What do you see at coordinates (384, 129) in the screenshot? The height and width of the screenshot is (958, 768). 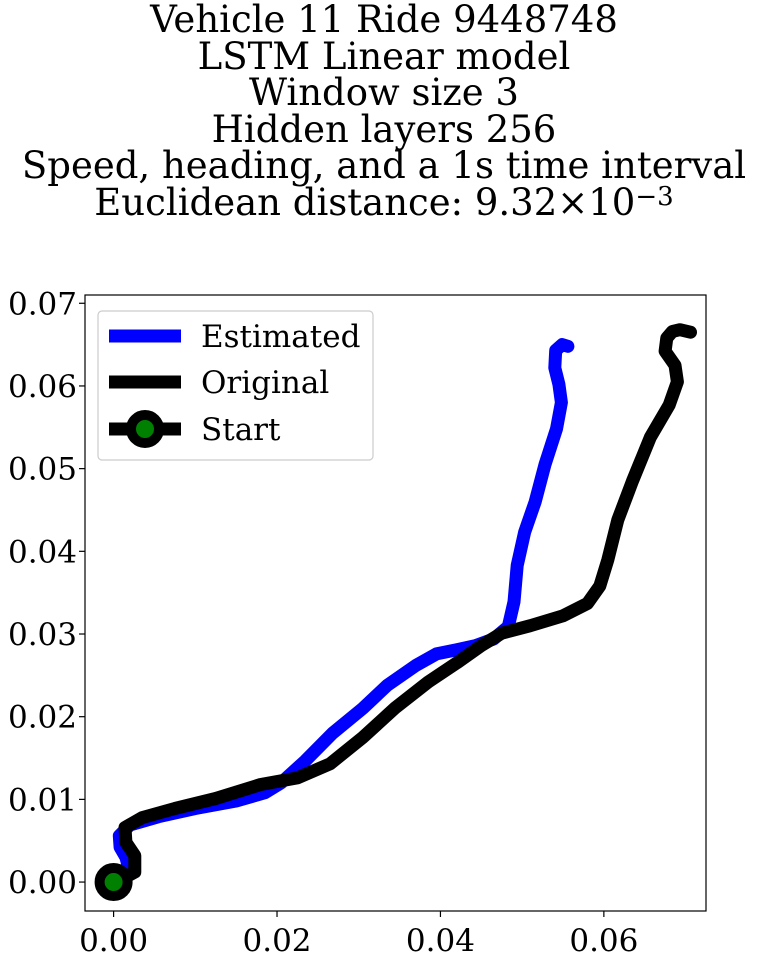 I see `title-line-4: Hidden layers 256` at bounding box center [384, 129].